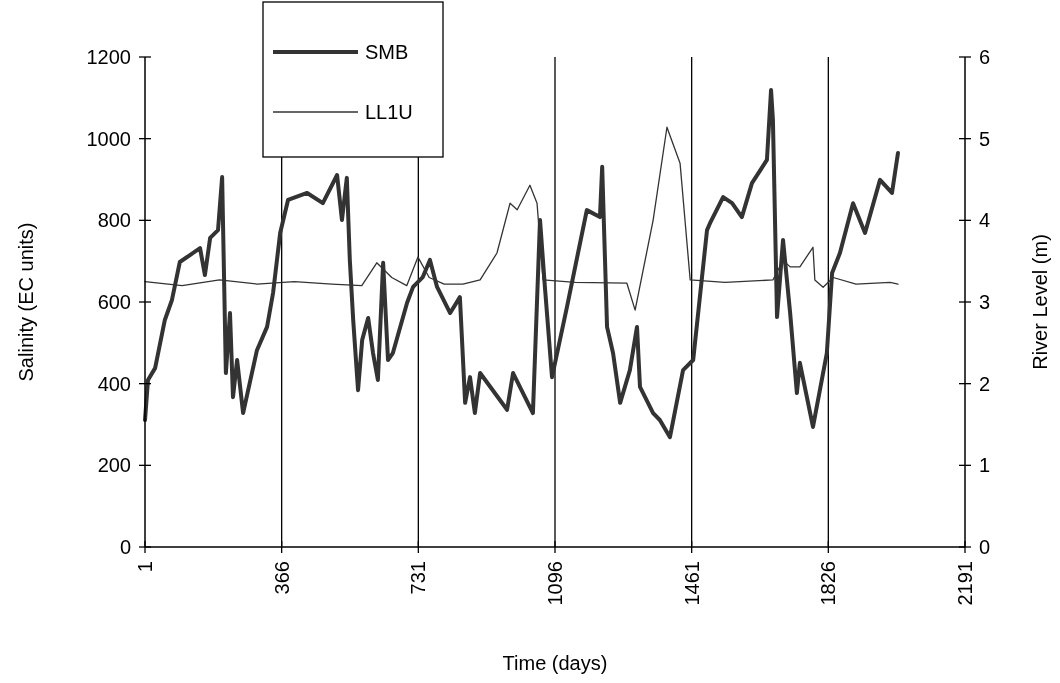 This screenshot has height=683, width=1060. I want to click on y-tick-label: 1200, so click(108, 57).